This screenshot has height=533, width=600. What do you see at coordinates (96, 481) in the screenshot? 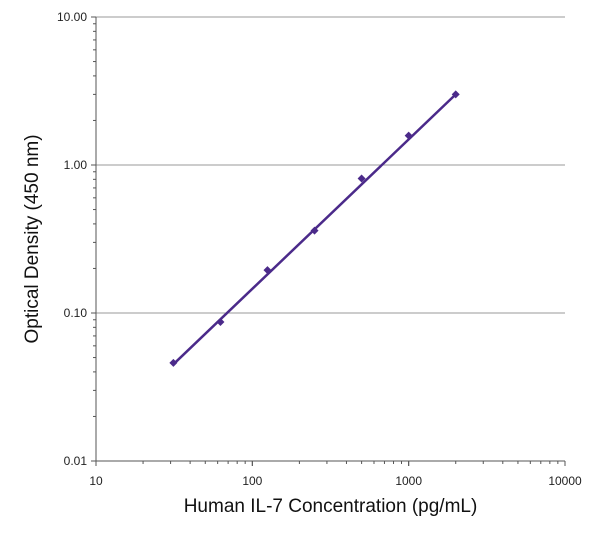
I see `x-tick-label: 10` at bounding box center [96, 481].